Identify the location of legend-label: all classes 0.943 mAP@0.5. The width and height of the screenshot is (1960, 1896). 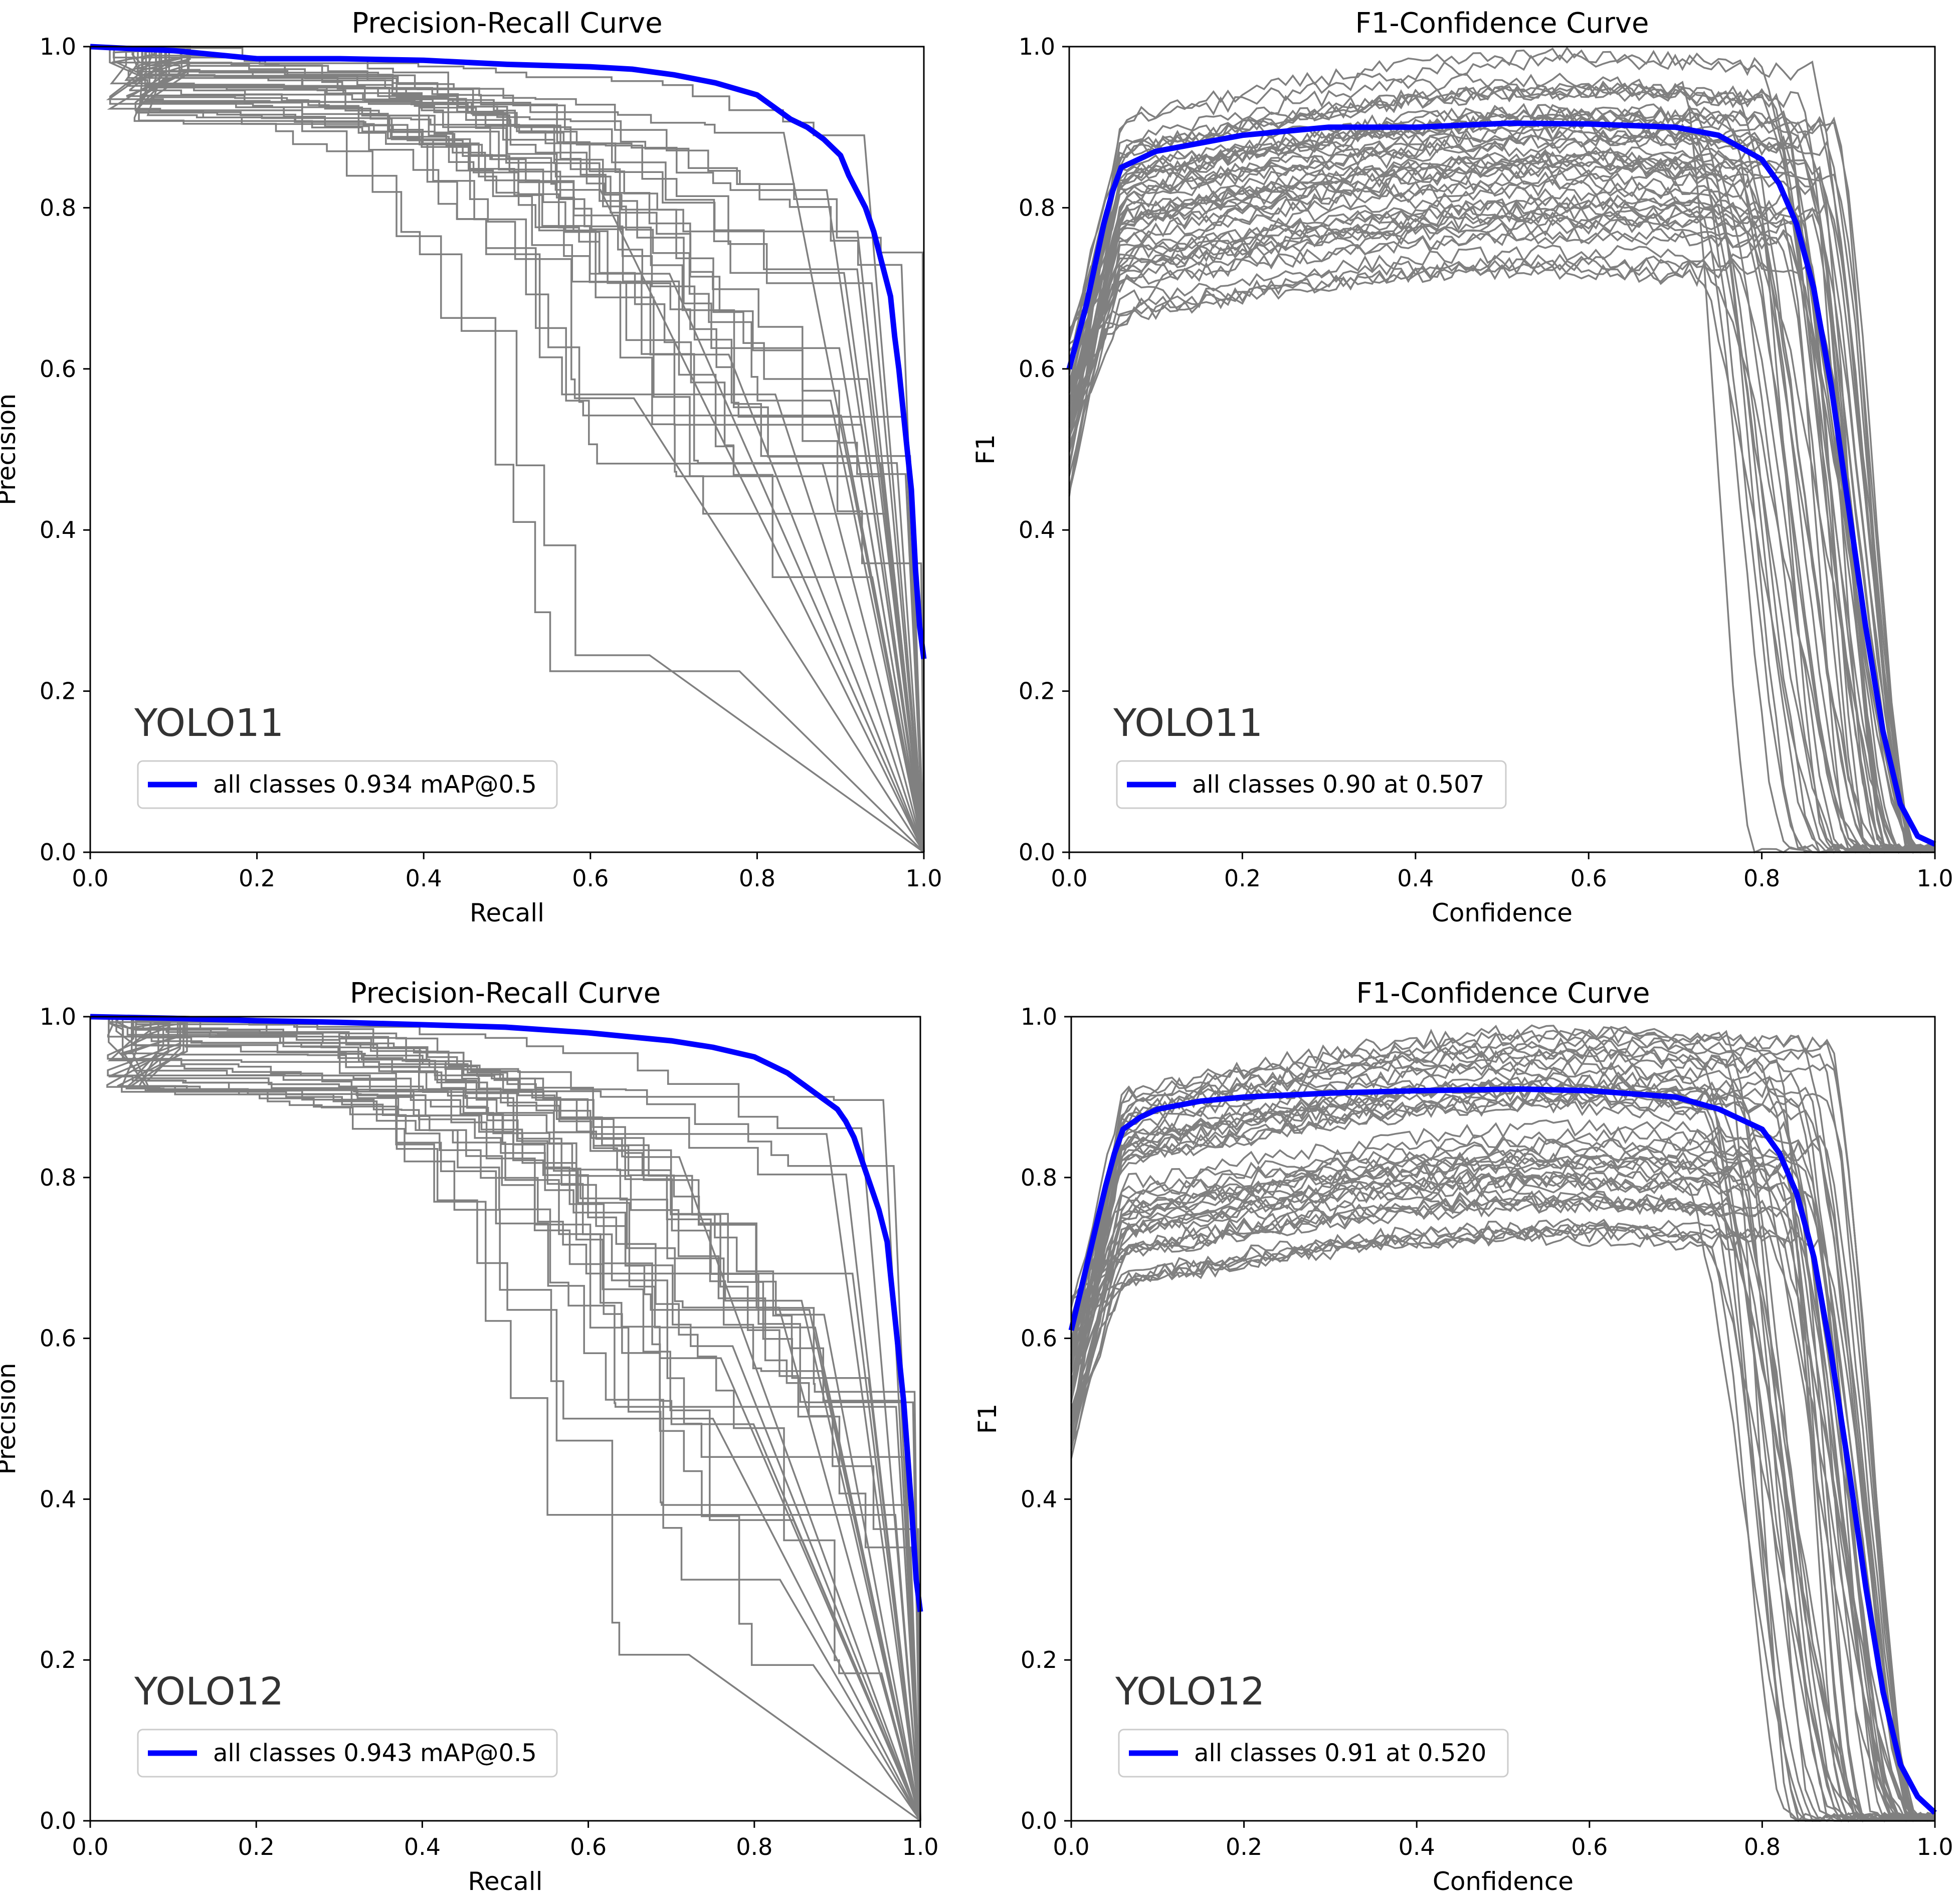
(375, 1753).